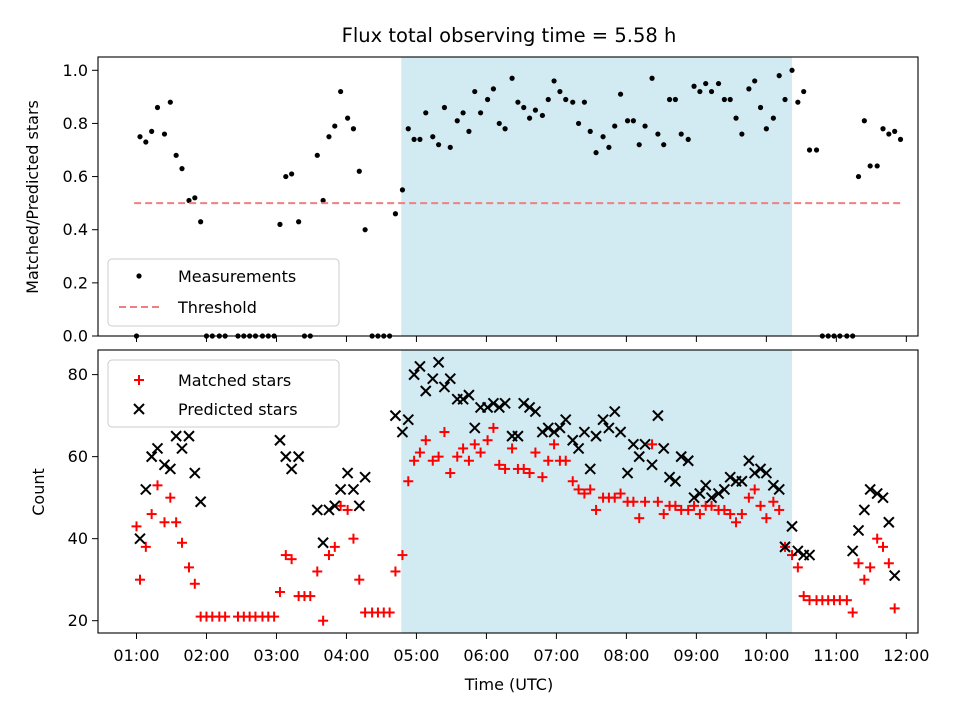 The width and height of the screenshot is (960, 720). Describe the element at coordinates (223, 292) in the screenshot. I see `top-legend-box` at that location.